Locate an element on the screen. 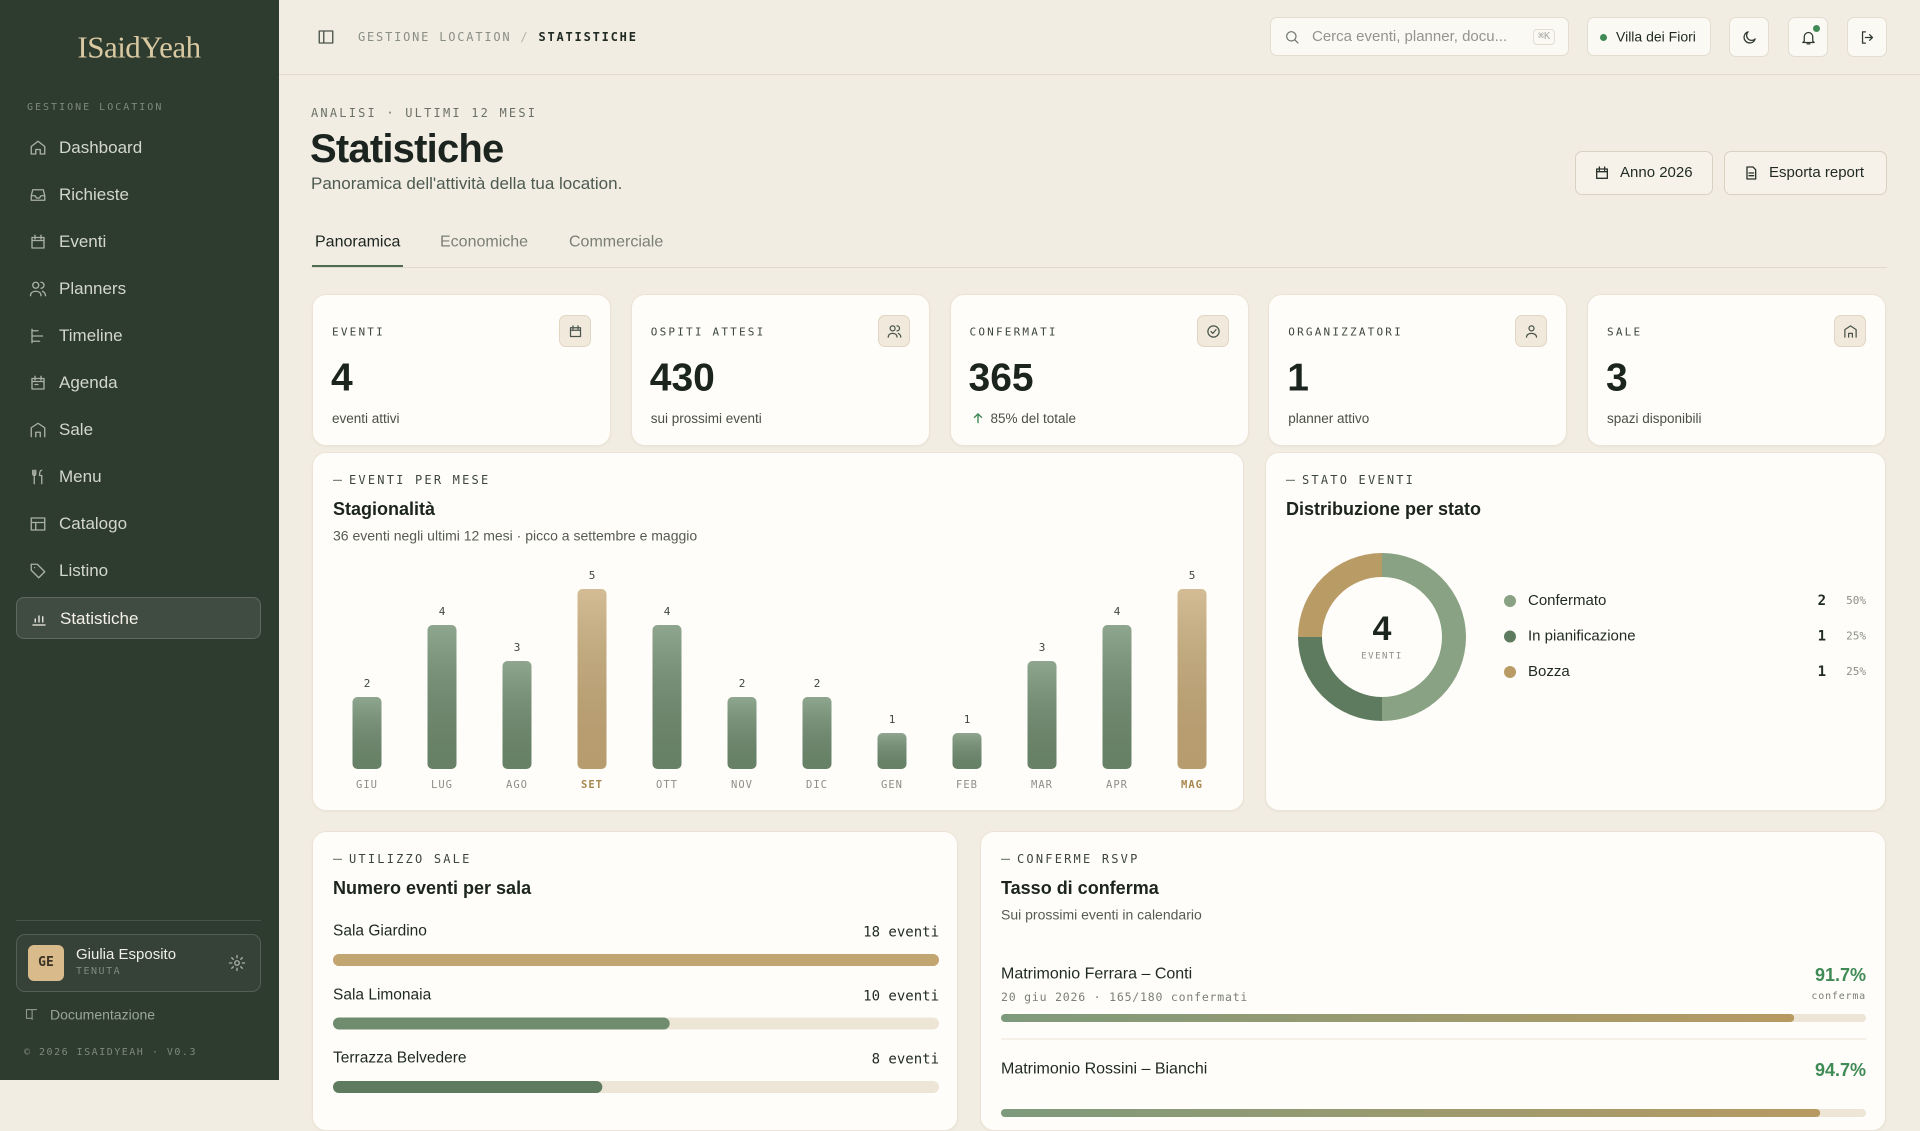  room-bar-track is located at coordinates (636, 960).